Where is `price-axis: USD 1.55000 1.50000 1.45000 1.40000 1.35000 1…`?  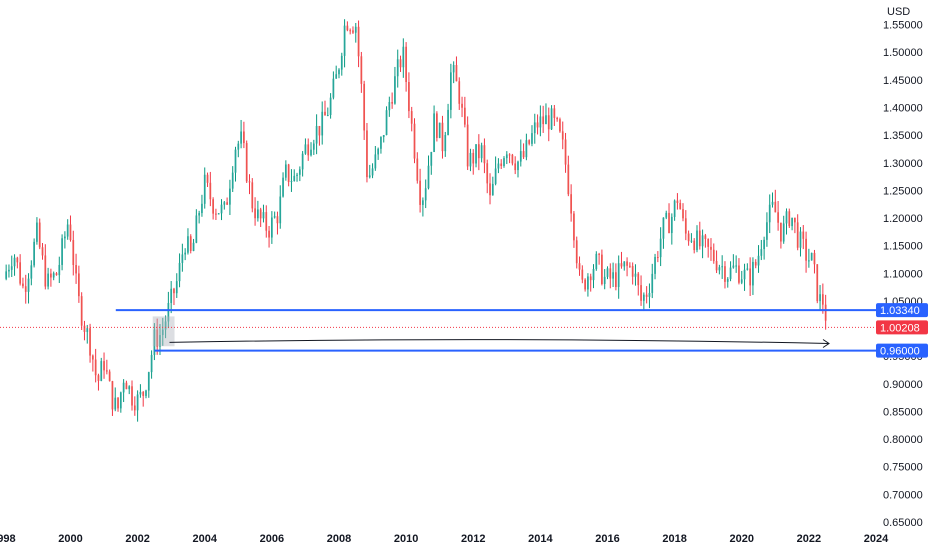 price-axis: USD 1.55000 1.50000 1.45000 1.40000 1.35000 1… is located at coordinates (903, 267).